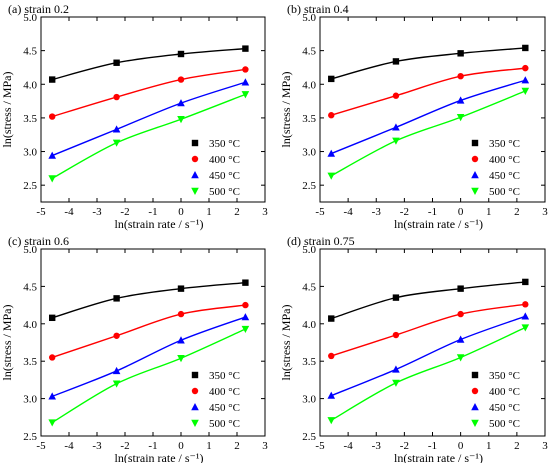 This screenshot has height=463, width=550. What do you see at coordinates (318, 9) in the screenshot?
I see `panel-title: (b) strain 0.4` at bounding box center [318, 9].